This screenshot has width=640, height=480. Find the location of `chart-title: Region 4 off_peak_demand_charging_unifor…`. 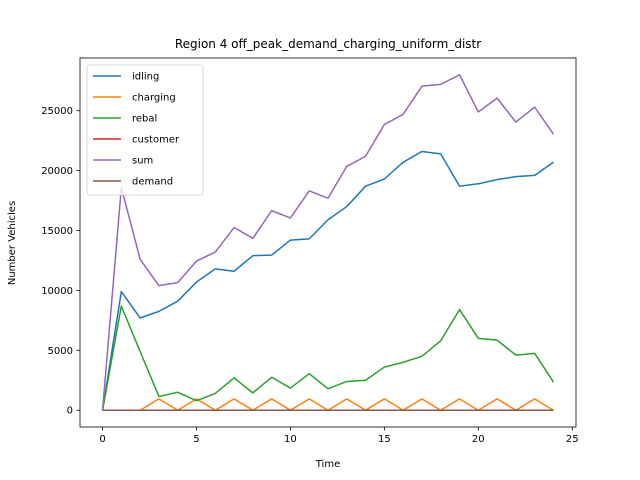

chart-title: Region 4 off_peak_demand_charging_unifor… is located at coordinates (328, 44).